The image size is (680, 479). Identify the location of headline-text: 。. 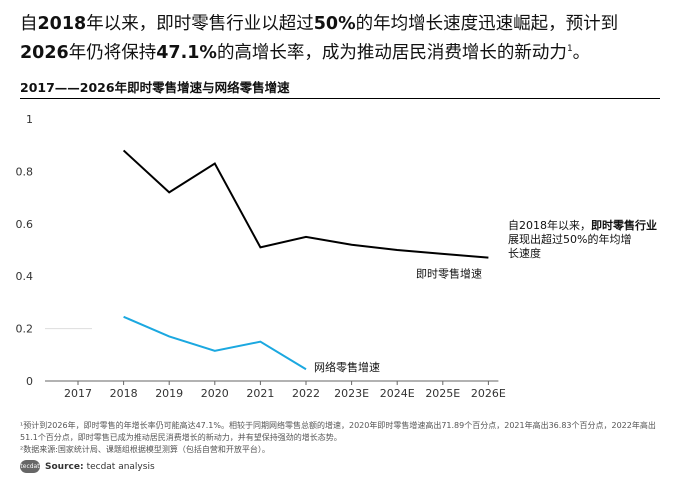
(581, 52).